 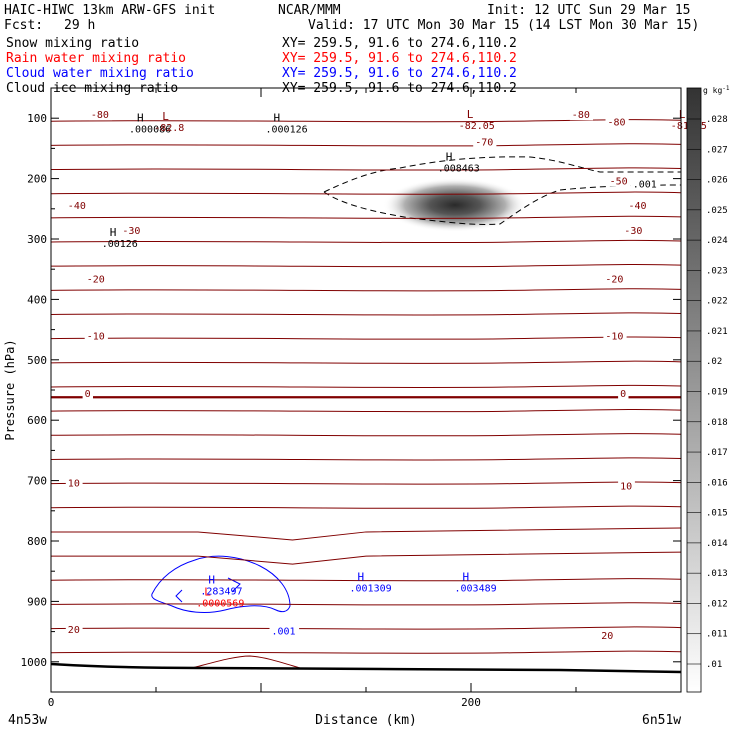 What do you see at coordinates (287, 129) in the screenshot?
I see `extremum-value: .000126` at bounding box center [287, 129].